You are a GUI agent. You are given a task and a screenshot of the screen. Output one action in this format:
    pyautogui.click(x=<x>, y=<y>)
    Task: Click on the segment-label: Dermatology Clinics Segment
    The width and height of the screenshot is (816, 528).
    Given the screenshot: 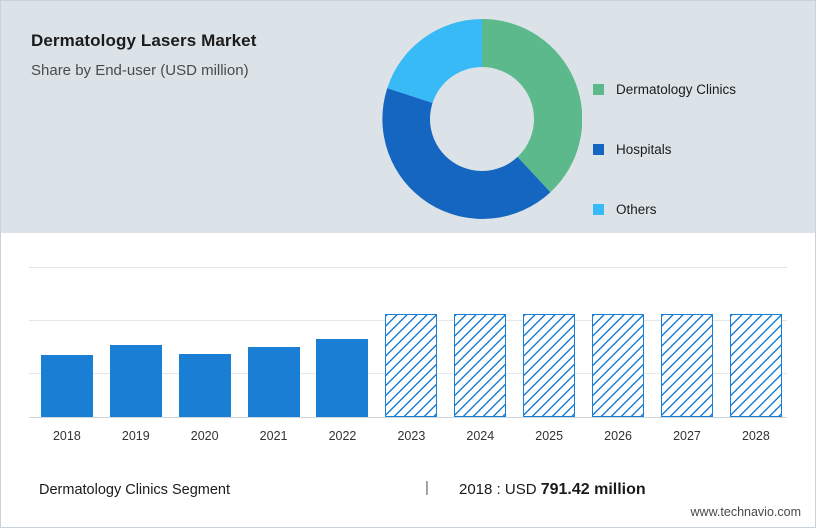 What is the action you would take?
    pyautogui.click(x=134, y=490)
    